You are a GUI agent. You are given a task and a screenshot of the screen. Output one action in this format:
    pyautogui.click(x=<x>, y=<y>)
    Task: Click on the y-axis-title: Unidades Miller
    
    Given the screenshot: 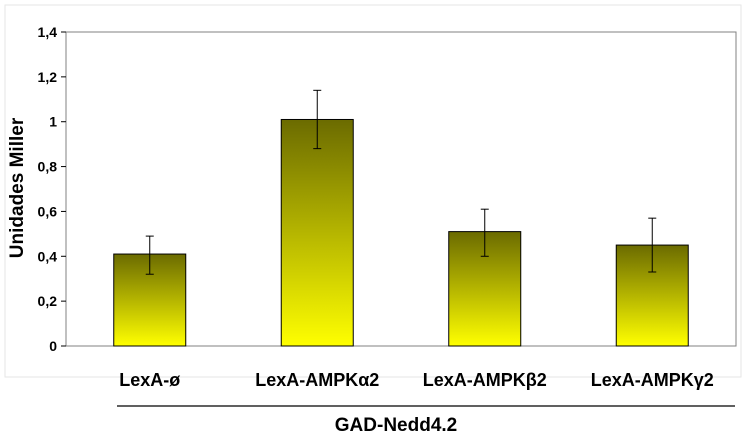 What is the action you would take?
    pyautogui.click(x=17, y=187)
    